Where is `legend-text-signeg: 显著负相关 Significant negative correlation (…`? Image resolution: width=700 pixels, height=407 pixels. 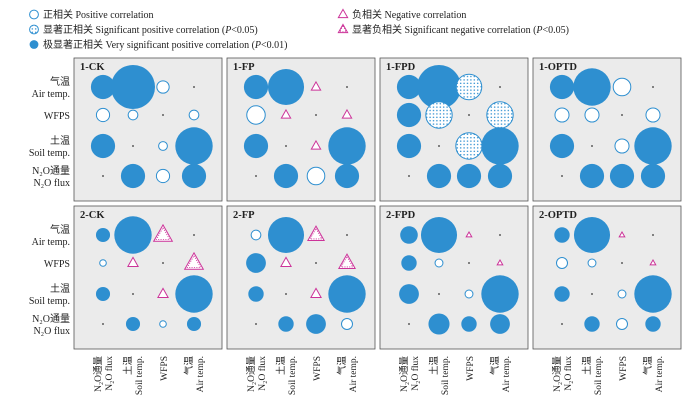 legend-text-signeg: 显著负相关 Significant negative correlation (… is located at coordinates (460, 29).